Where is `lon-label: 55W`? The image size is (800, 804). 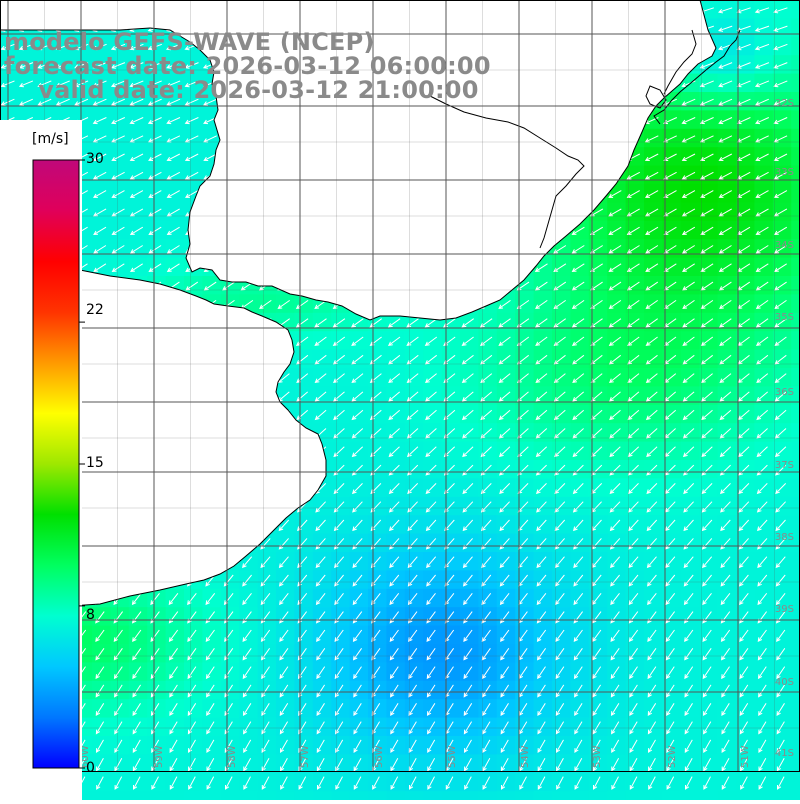
lon-label: 55W is located at coordinates (452, 756).